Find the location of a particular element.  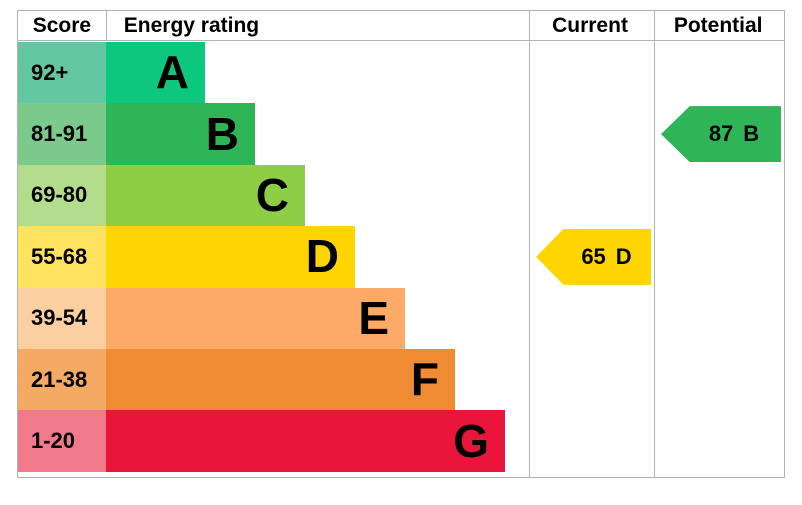

band-row-e: 39-54 E is located at coordinates (273, 318).